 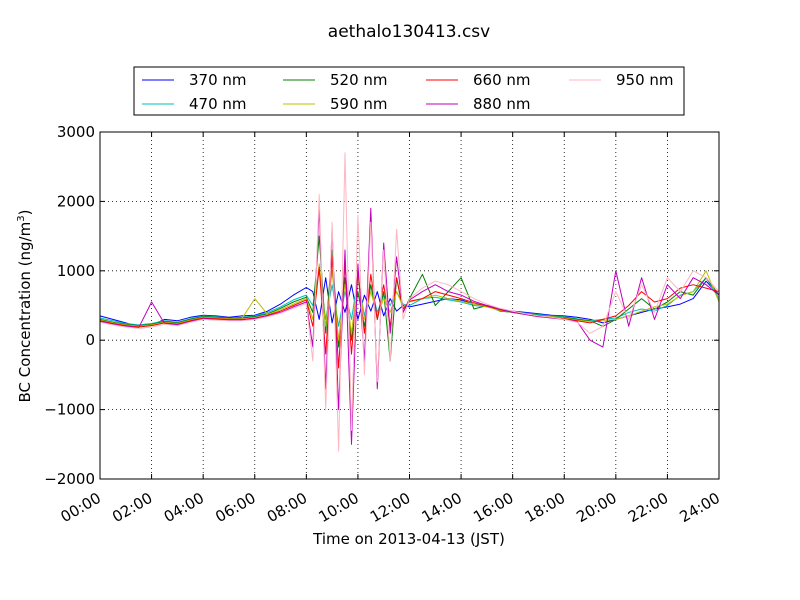 What do you see at coordinates (648, 507) in the screenshot?
I see `x-tick-label: 22:00` at bounding box center [648, 507].